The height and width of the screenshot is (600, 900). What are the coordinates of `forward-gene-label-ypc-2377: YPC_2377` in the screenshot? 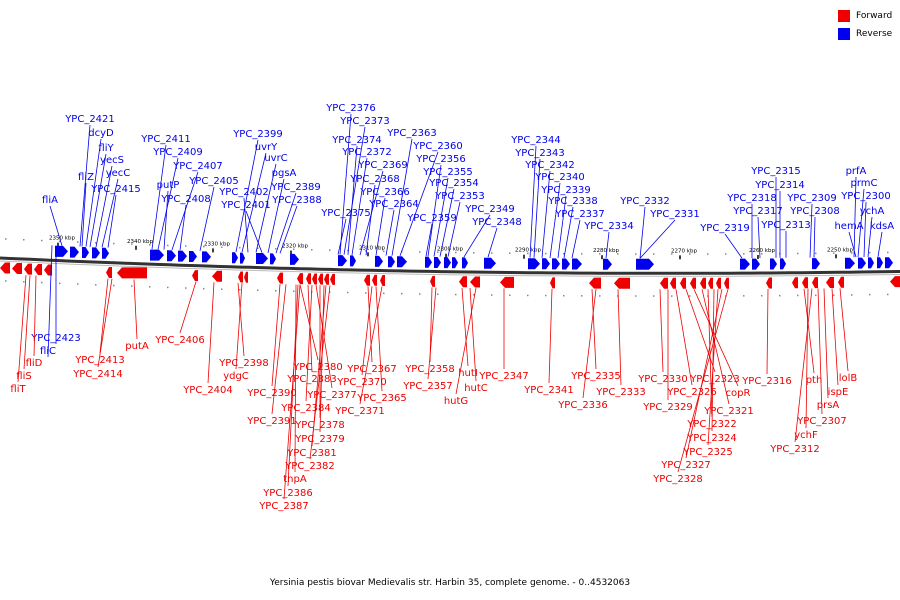 It's located at (331, 395).